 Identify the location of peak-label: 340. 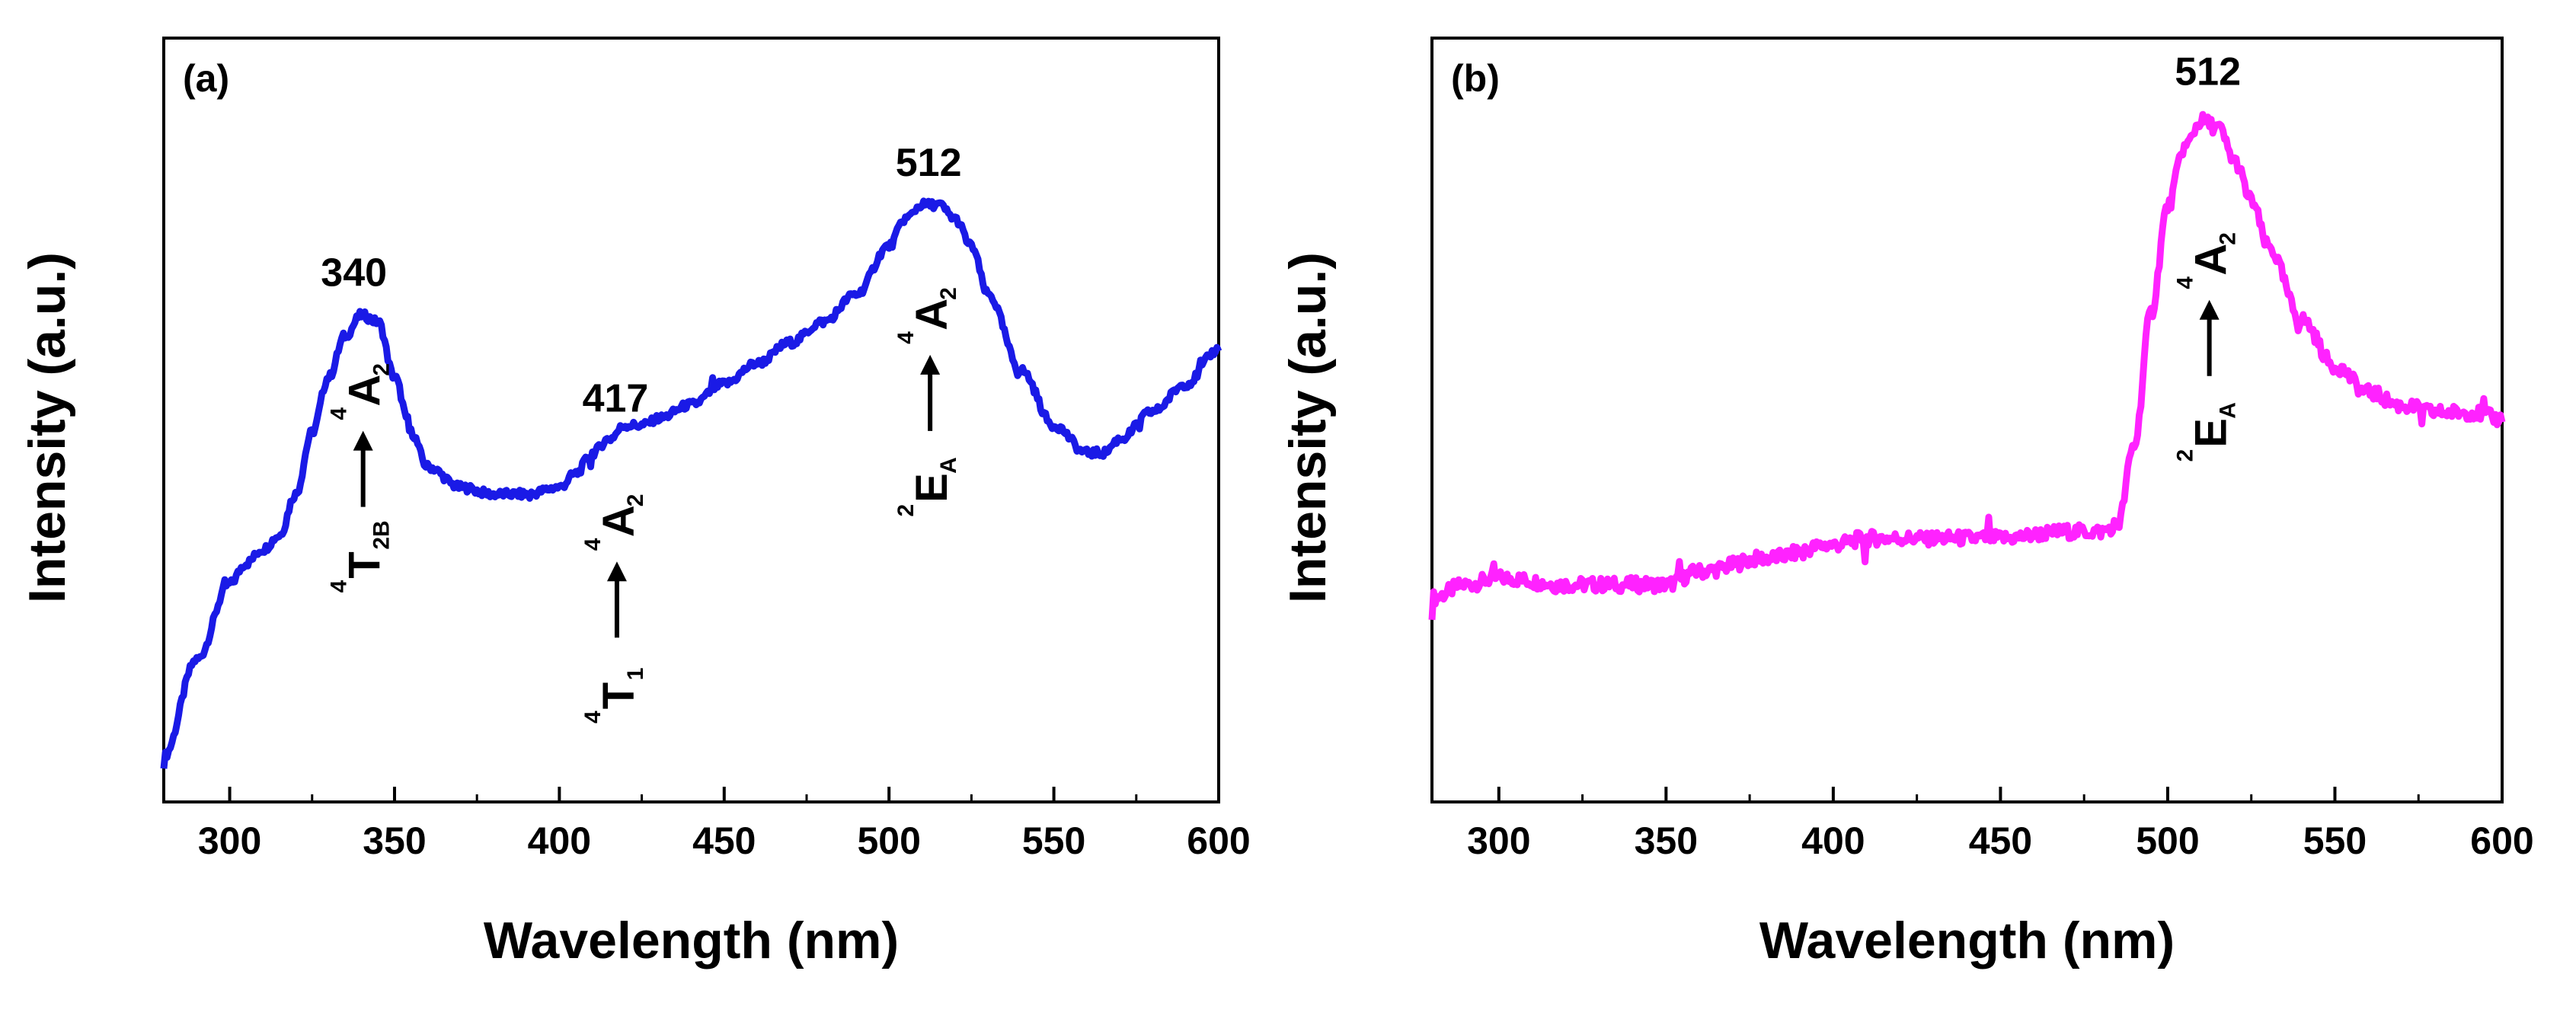
(354, 273).